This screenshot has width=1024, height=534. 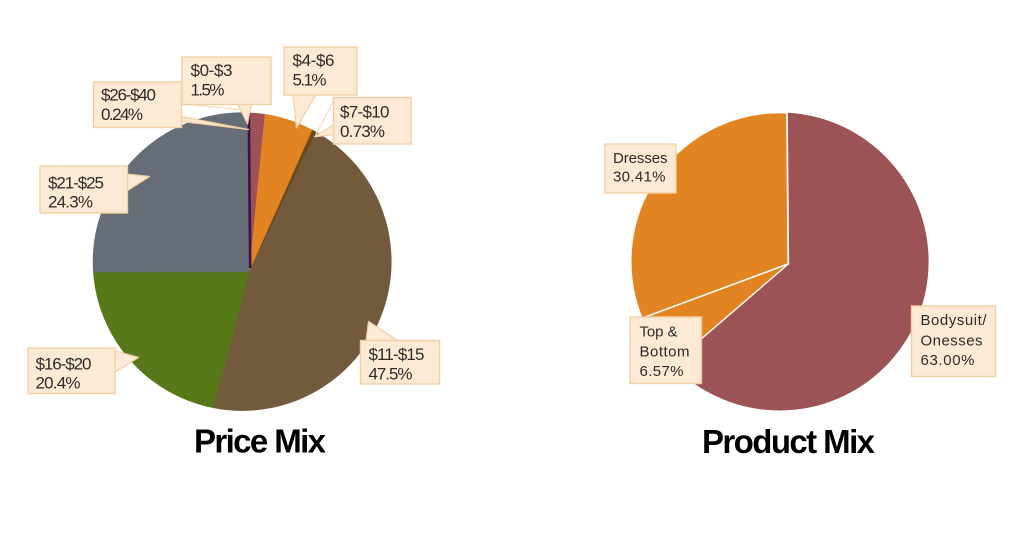 I want to click on svg-text: $16-$20, so click(x=64, y=364).